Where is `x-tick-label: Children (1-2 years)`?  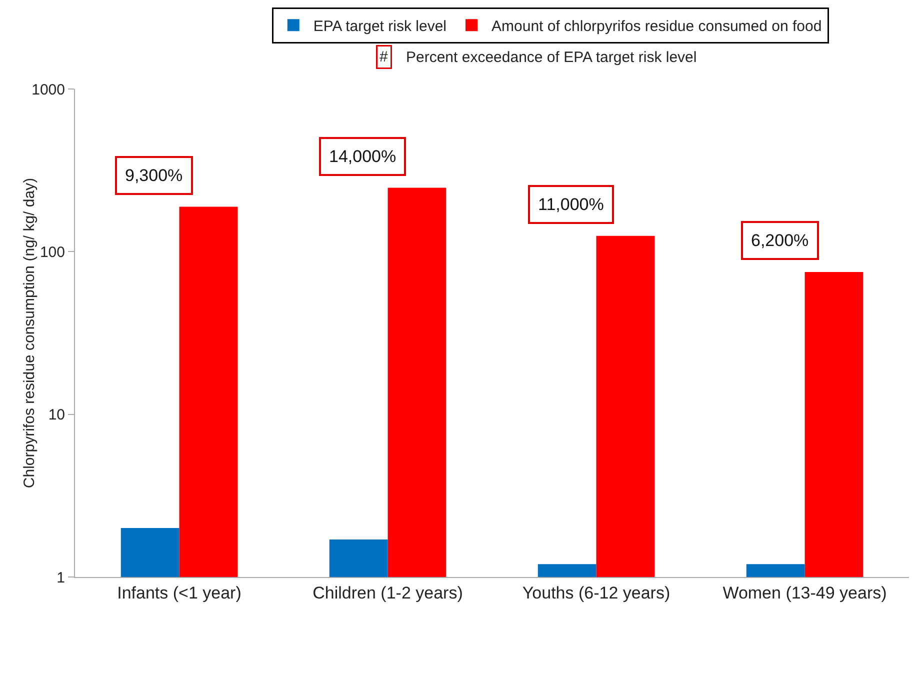
x-tick-label: Children (1-2 years) is located at coordinates (387, 592).